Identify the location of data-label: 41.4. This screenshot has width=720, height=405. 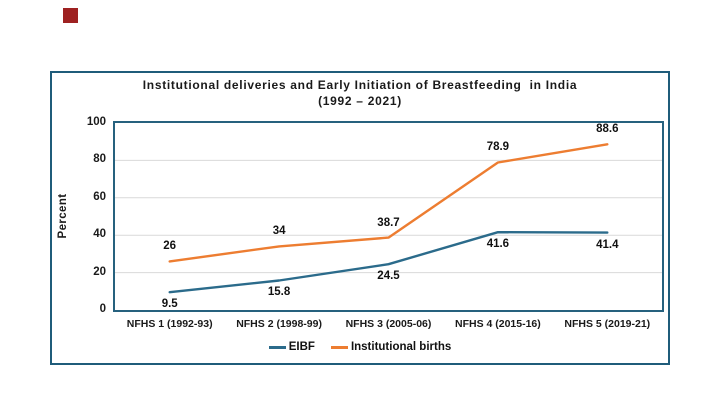
(607, 244).